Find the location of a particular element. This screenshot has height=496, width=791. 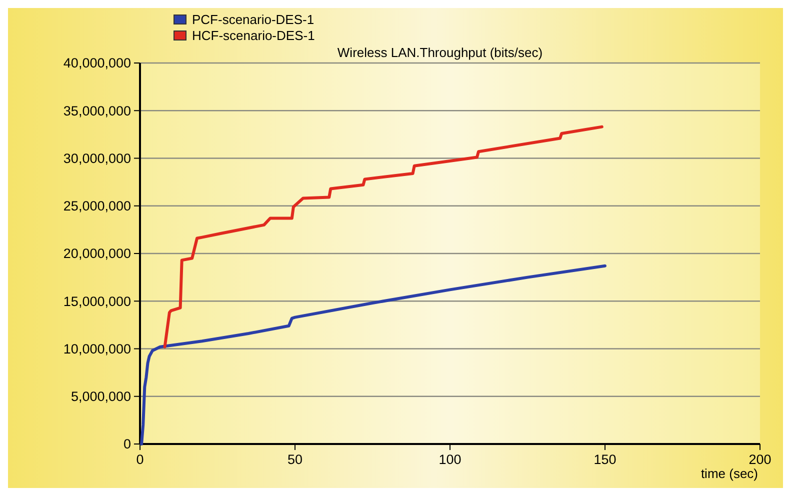

y-tick-label: 10,000,000 is located at coordinates (97, 348).